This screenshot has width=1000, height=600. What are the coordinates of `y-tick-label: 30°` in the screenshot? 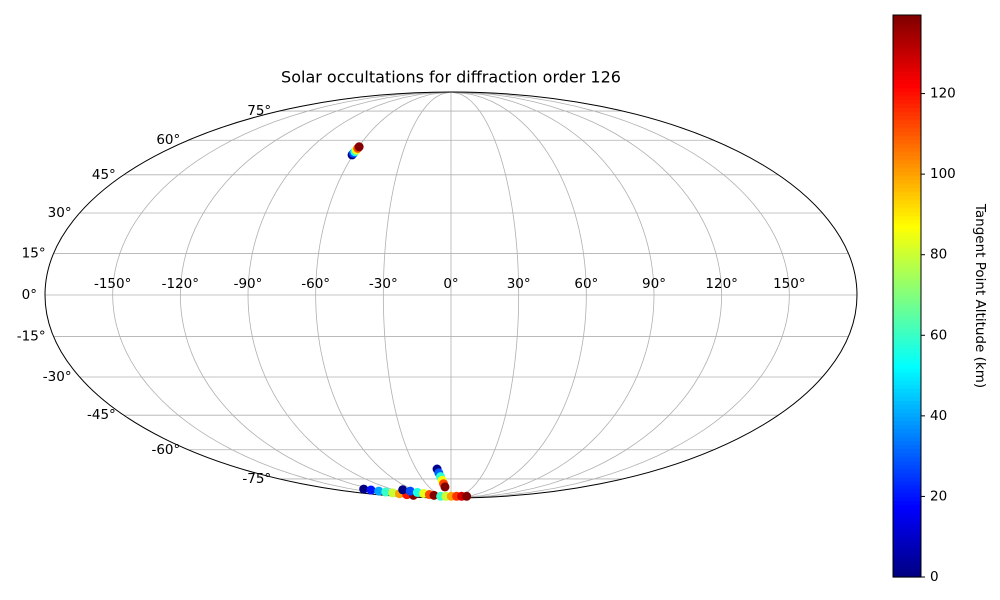 It's located at (60, 213).